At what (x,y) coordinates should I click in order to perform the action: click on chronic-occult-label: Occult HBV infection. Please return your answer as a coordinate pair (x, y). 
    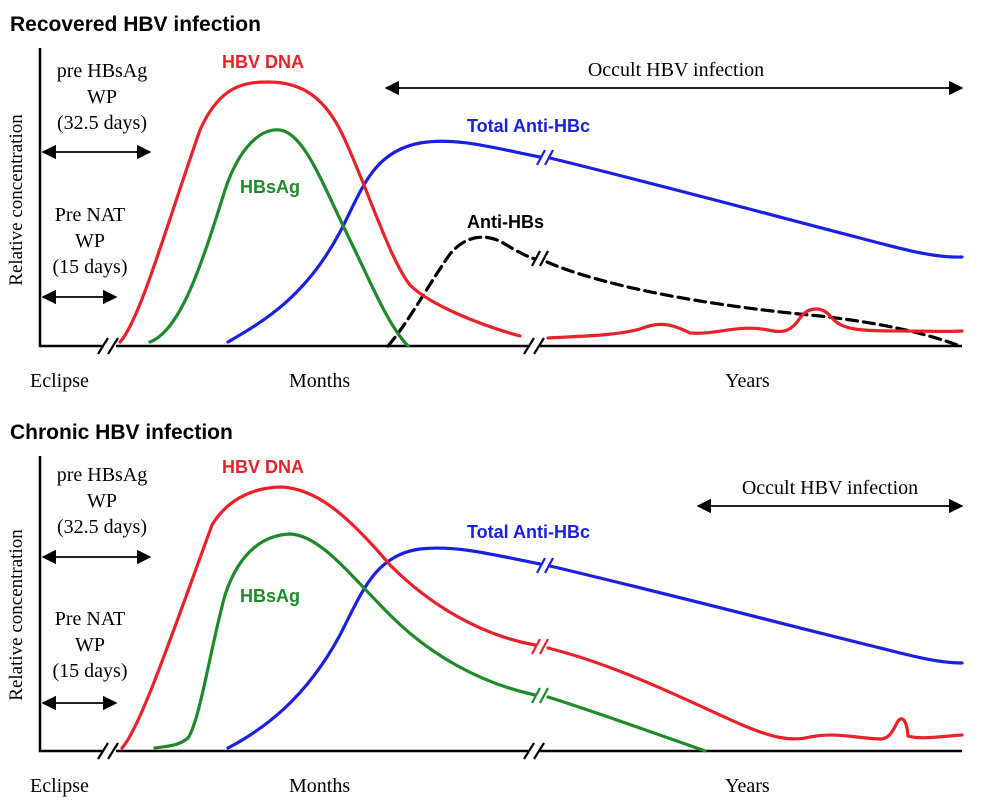
    Looking at the image, I should click on (830, 488).